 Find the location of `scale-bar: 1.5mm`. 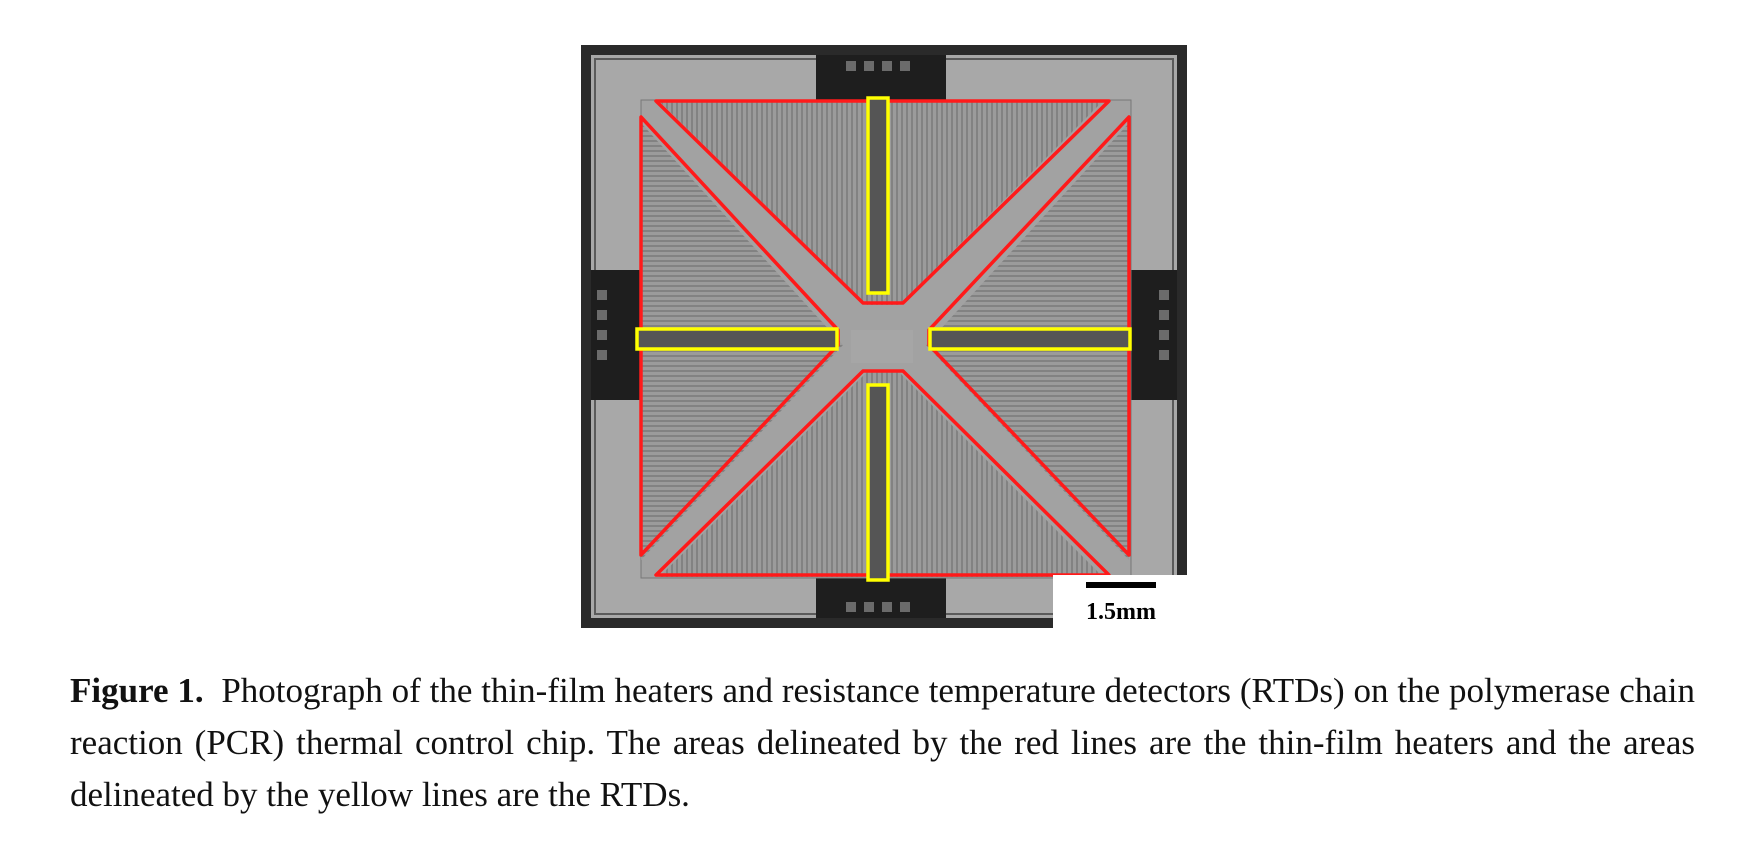

scale-bar: 1.5mm is located at coordinates (1120, 601).